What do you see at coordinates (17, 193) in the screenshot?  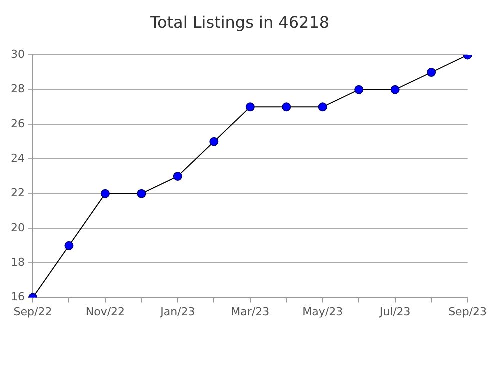 I see `y-tick-label: 22` at bounding box center [17, 193].